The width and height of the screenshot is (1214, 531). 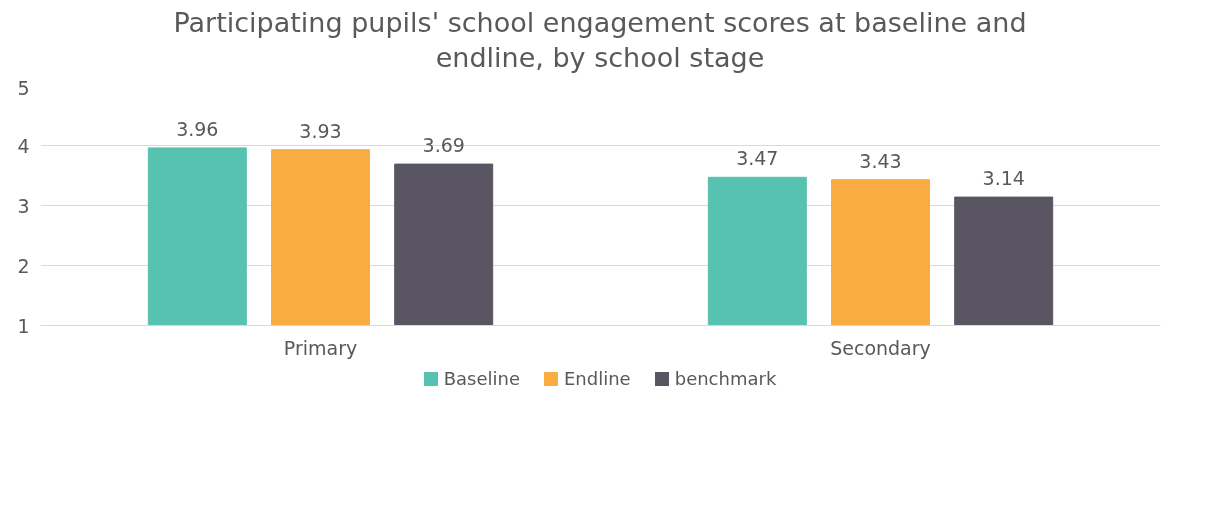 What do you see at coordinates (23, 325) in the screenshot?
I see `y-tick-label: 1` at bounding box center [23, 325].